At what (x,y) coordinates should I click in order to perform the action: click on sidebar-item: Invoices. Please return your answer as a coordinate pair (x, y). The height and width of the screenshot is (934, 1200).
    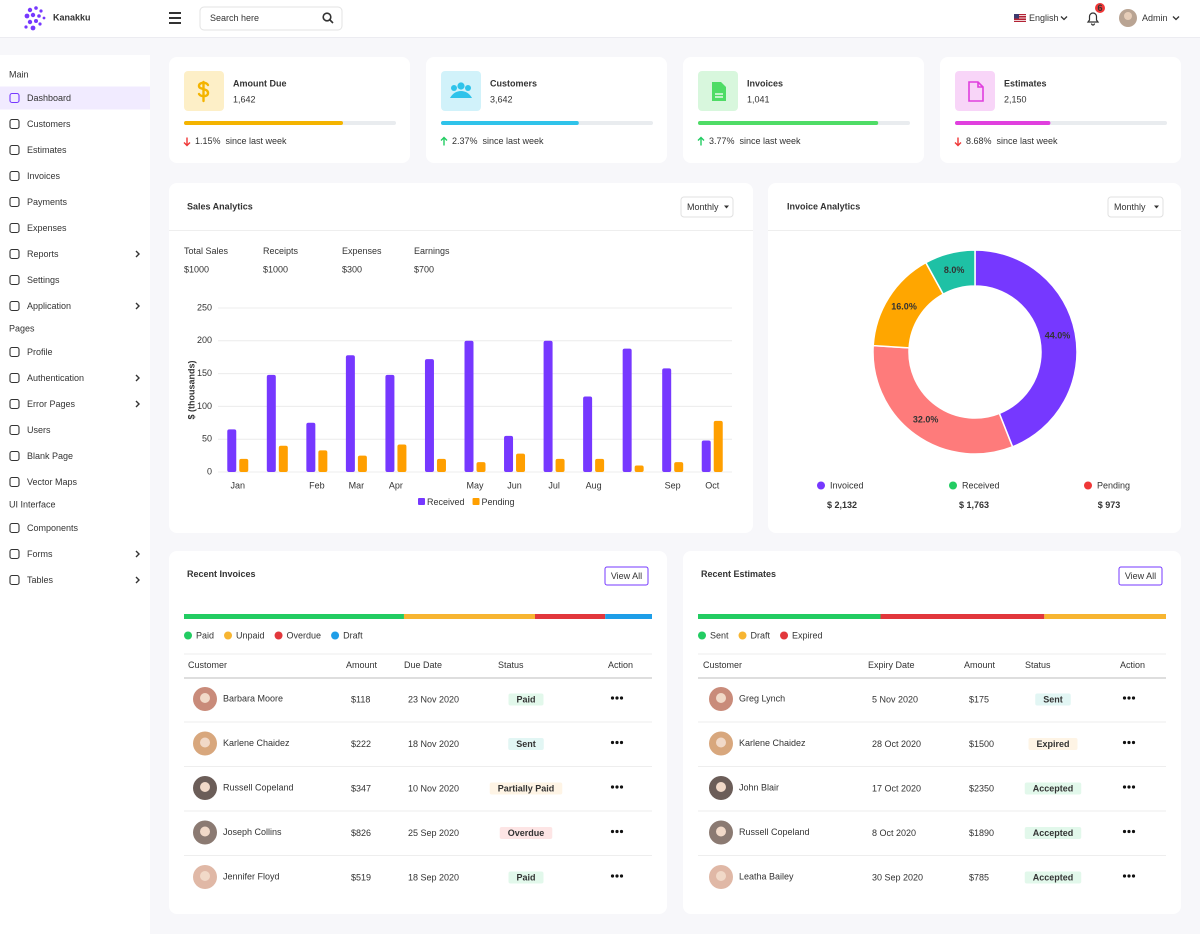
    Looking at the image, I should click on (35, 176).